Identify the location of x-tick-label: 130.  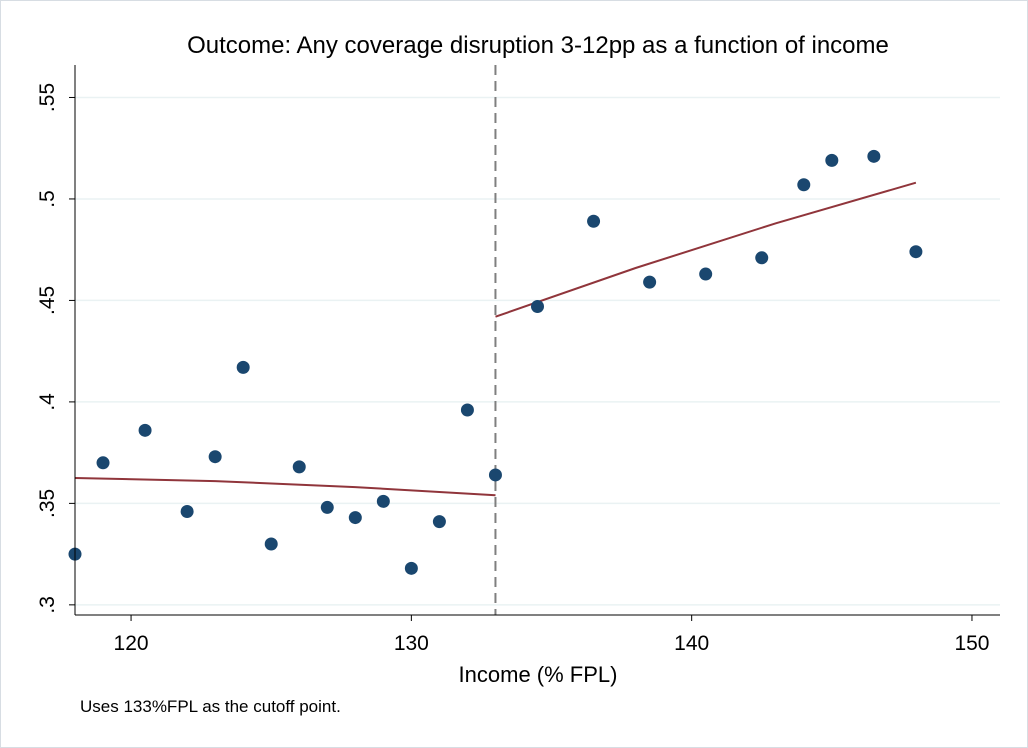
(411, 643).